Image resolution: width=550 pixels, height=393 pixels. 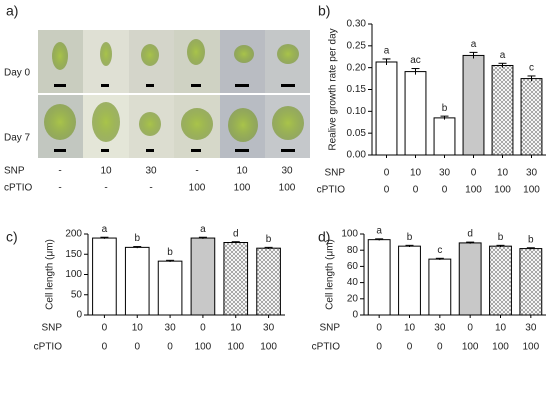 What do you see at coordinates (357, 67) in the screenshot?
I see `y-tick-label: 0.20` at bounding box center [357, 67].